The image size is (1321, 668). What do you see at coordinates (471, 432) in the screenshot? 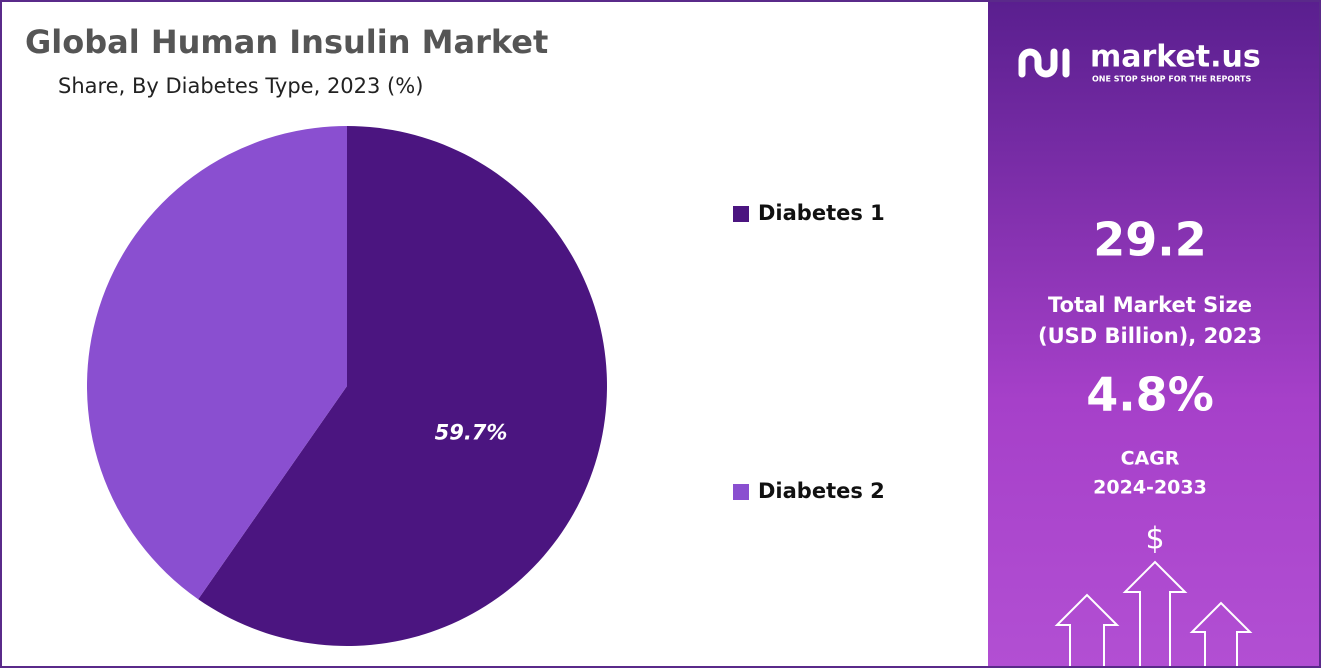
I see `data-label: 59.7%` at bounding box center [471, 432].